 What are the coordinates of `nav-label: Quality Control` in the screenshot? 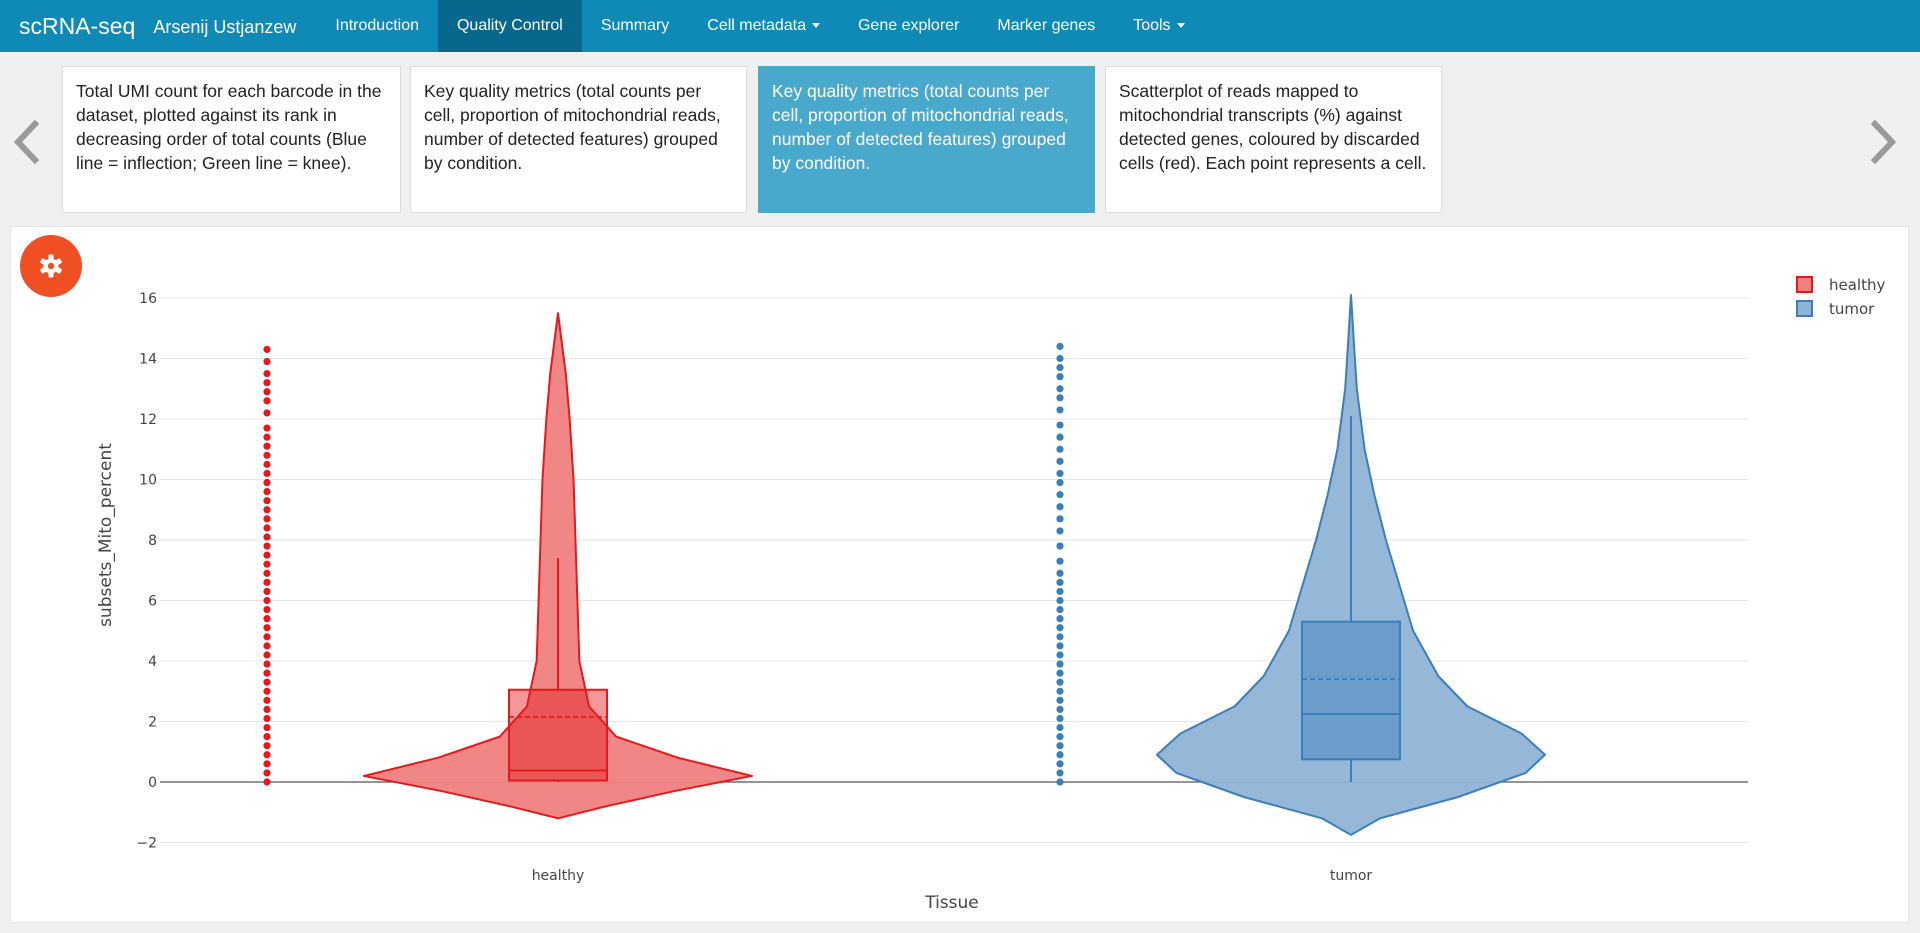 It's located at (509, 25).